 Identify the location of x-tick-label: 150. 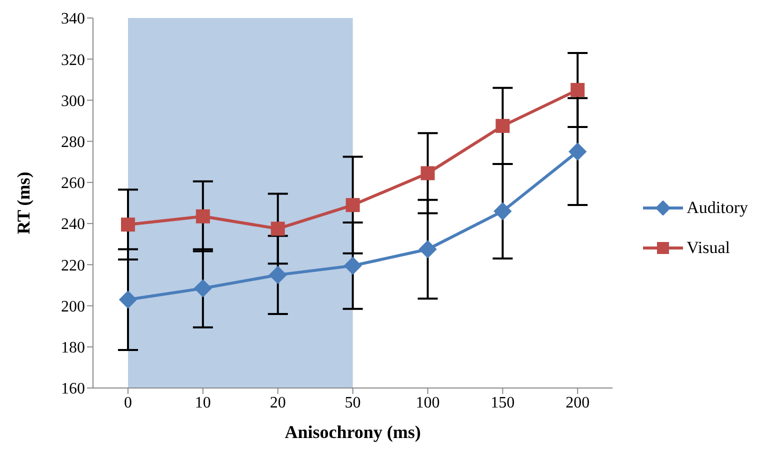
(502, 403).